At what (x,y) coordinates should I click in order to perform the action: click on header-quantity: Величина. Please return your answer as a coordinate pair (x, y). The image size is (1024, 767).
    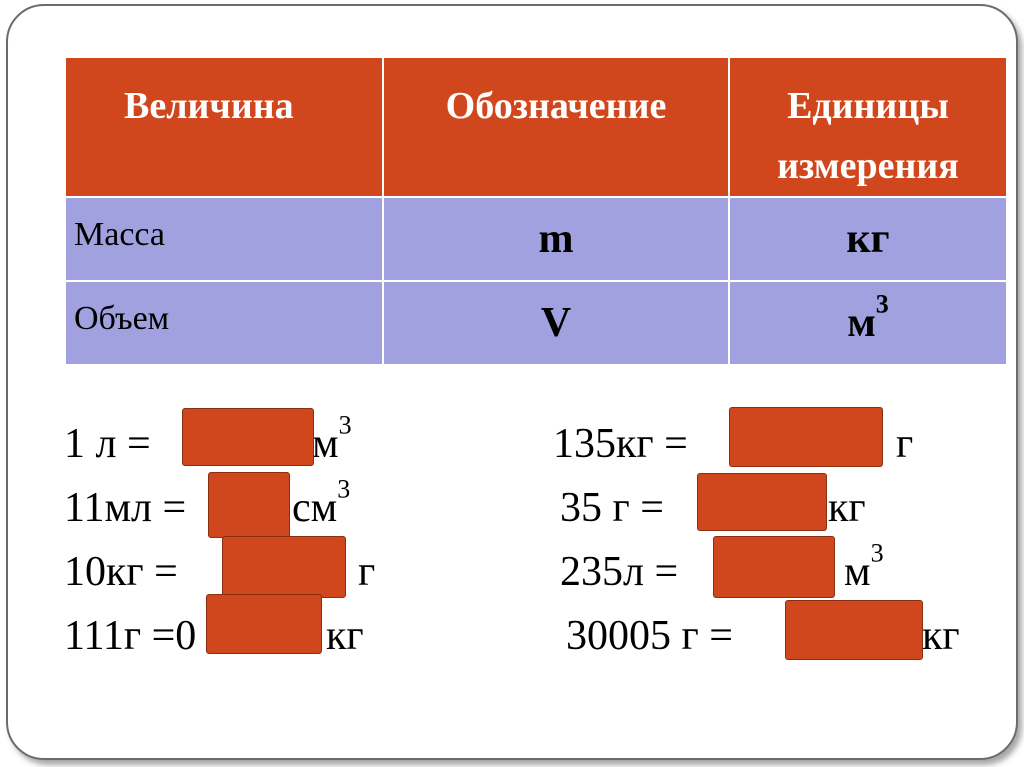
    Looking at the image, I should click on (224, 127).